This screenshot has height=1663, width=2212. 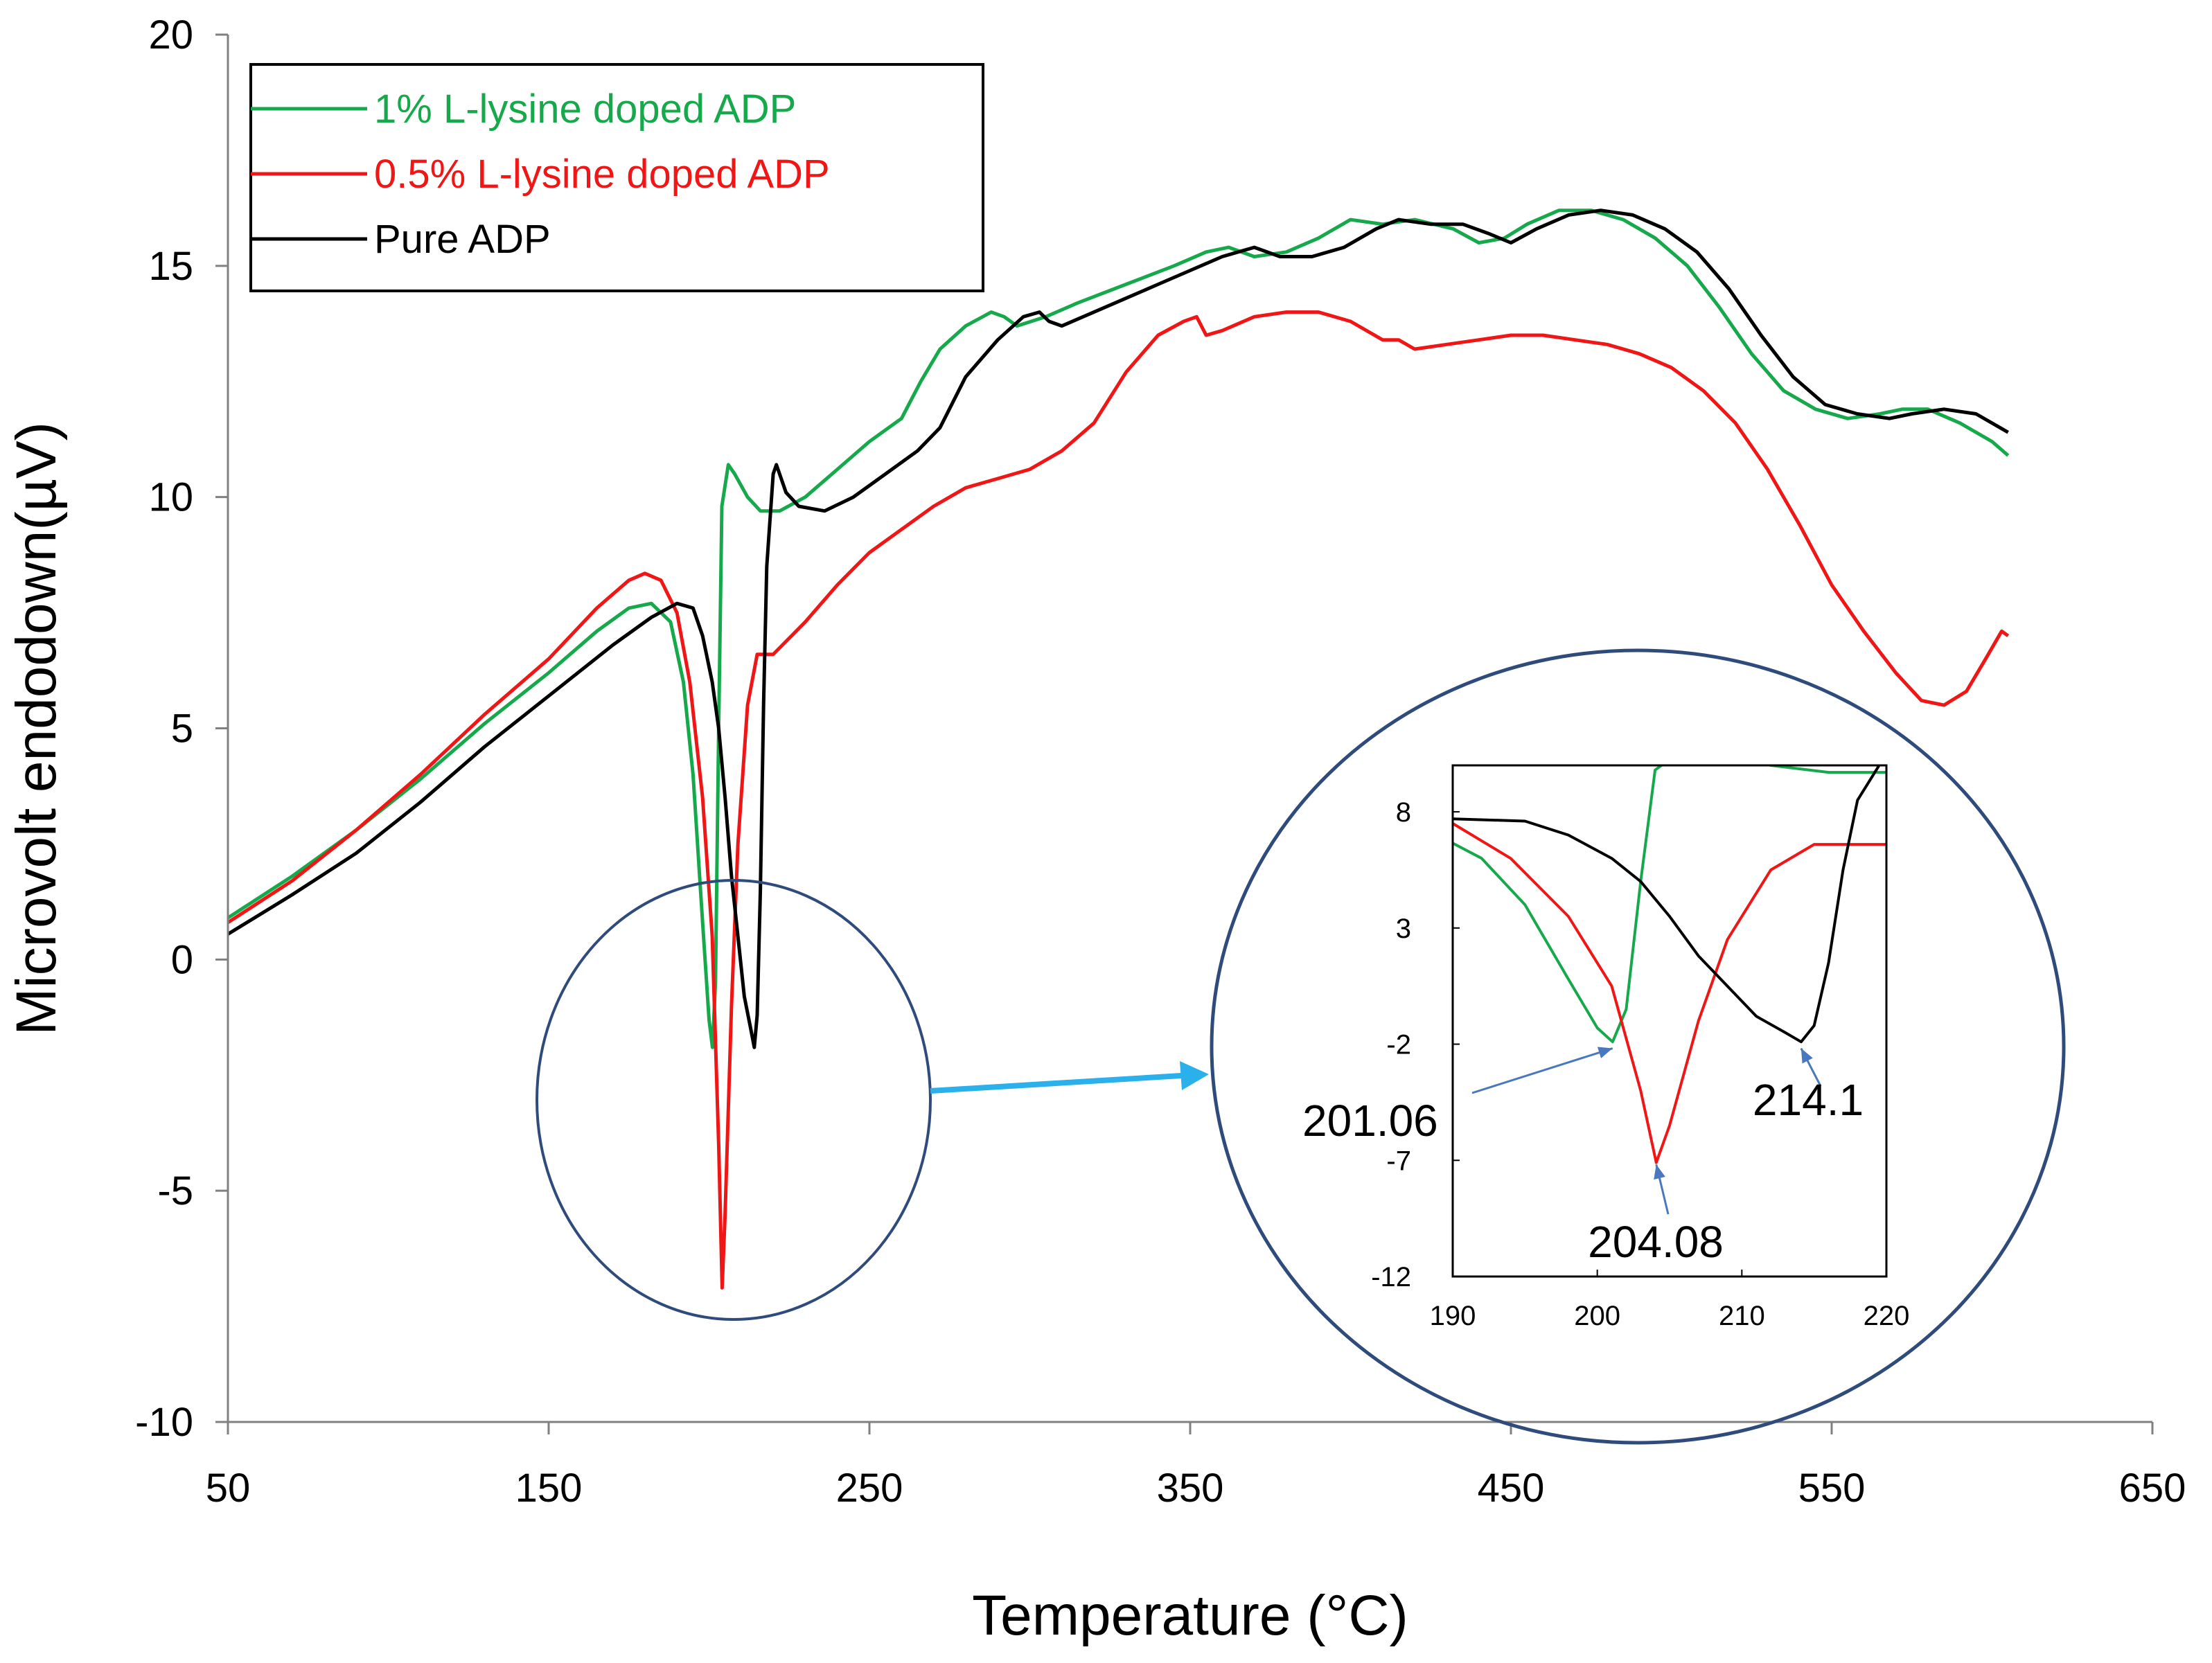 I want to click on y-tick-label: 0, so click(x=182, y=959).